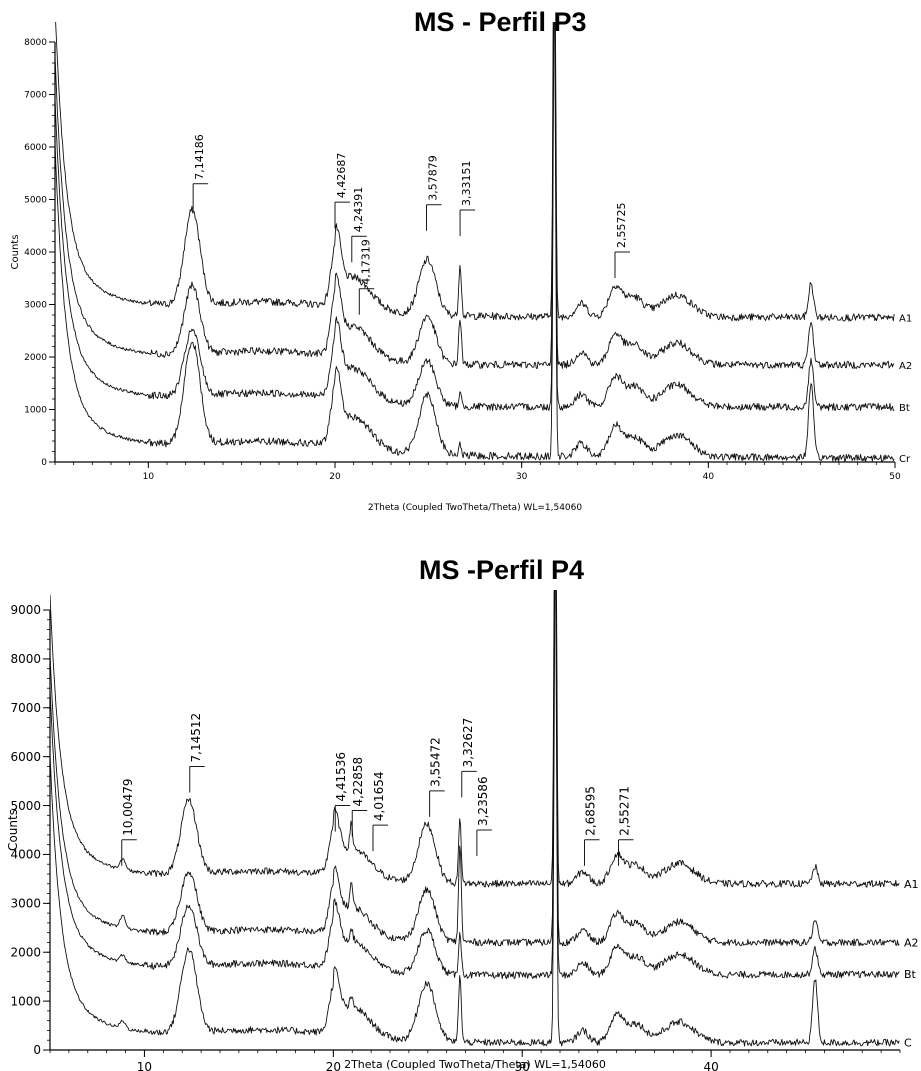  What do you see at coordinates (905, 459) in the screenshot?
I see `series-label-Cr: Cr` at bounding box center [905, 459].